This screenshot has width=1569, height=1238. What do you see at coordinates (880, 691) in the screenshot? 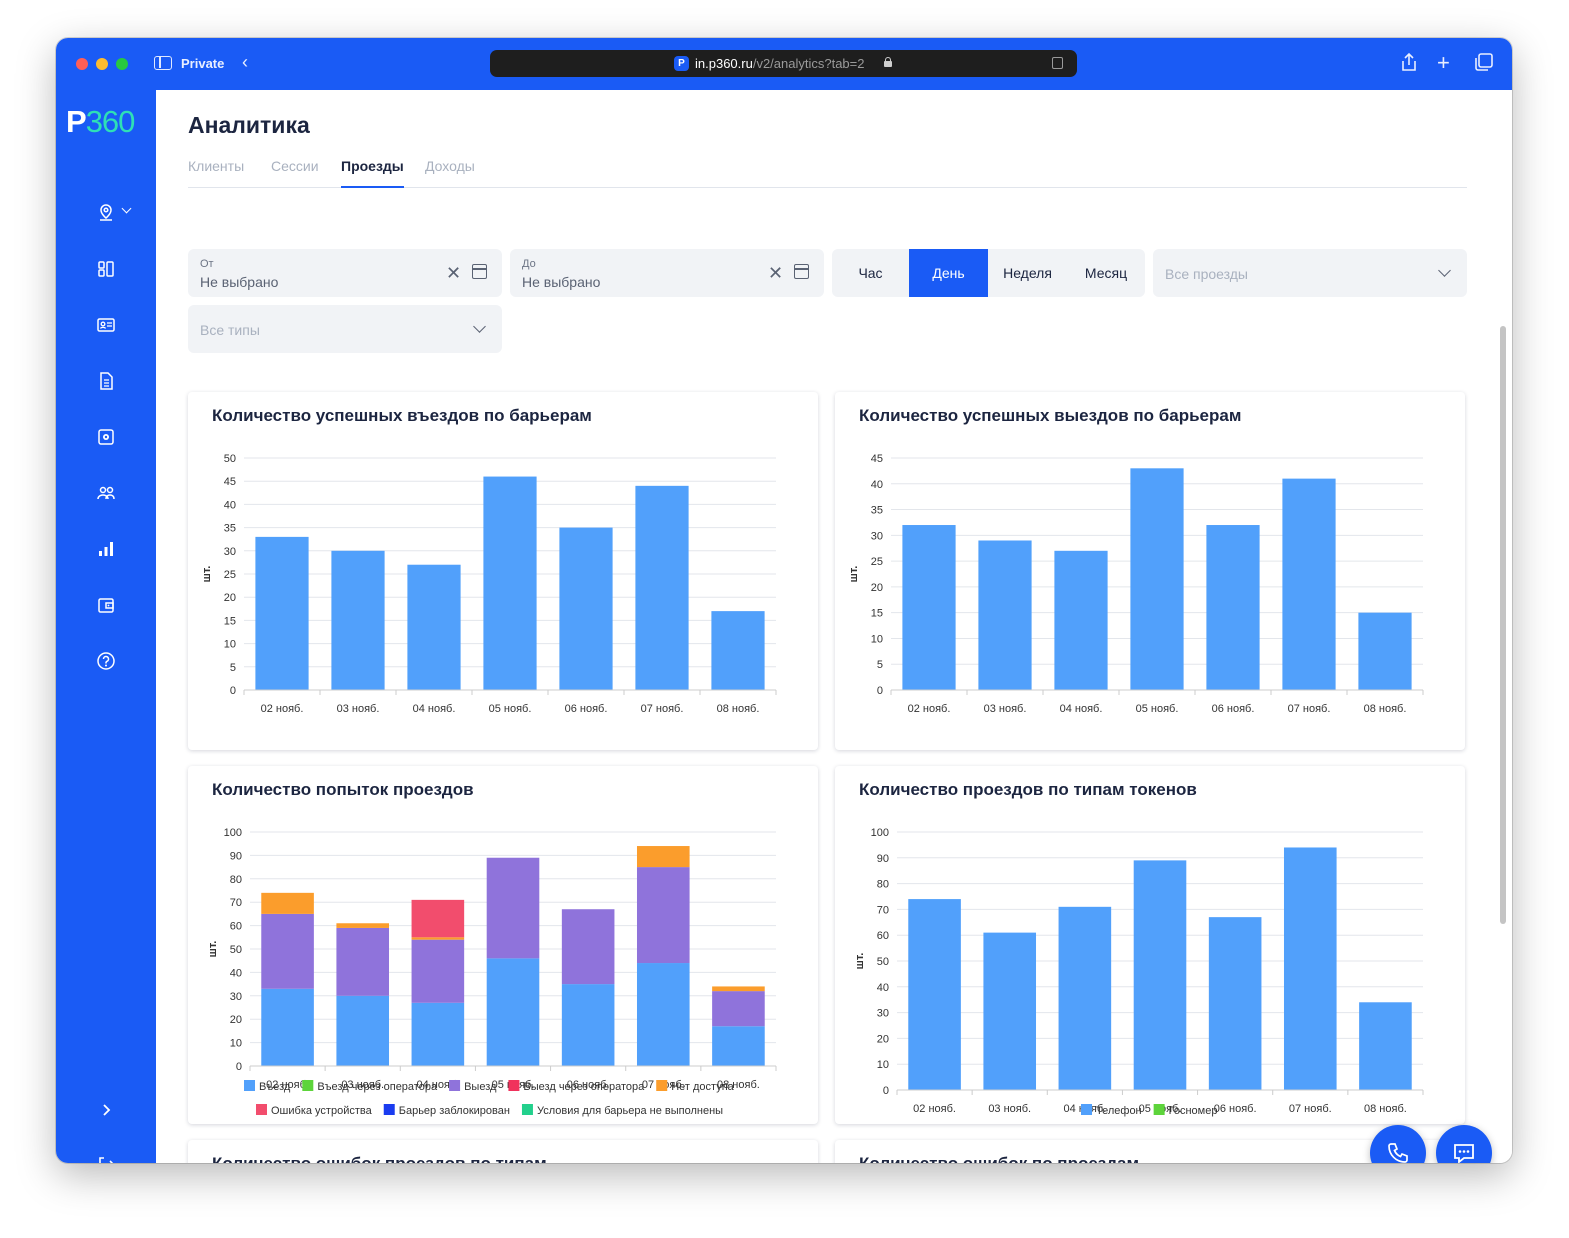
I see `y-tick-label: 0` at bounding box center [880, 691].